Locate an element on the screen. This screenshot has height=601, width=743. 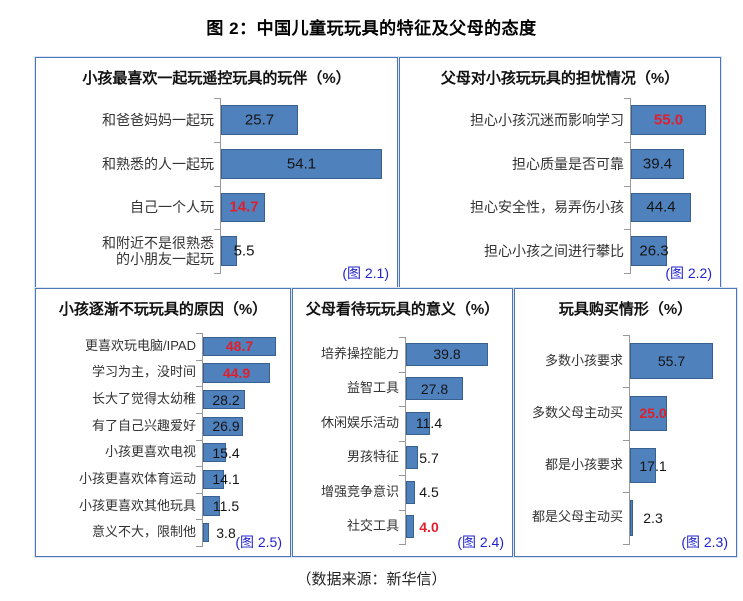
category-label: 学习为主，没时间 is located at coordinates (143, 372).